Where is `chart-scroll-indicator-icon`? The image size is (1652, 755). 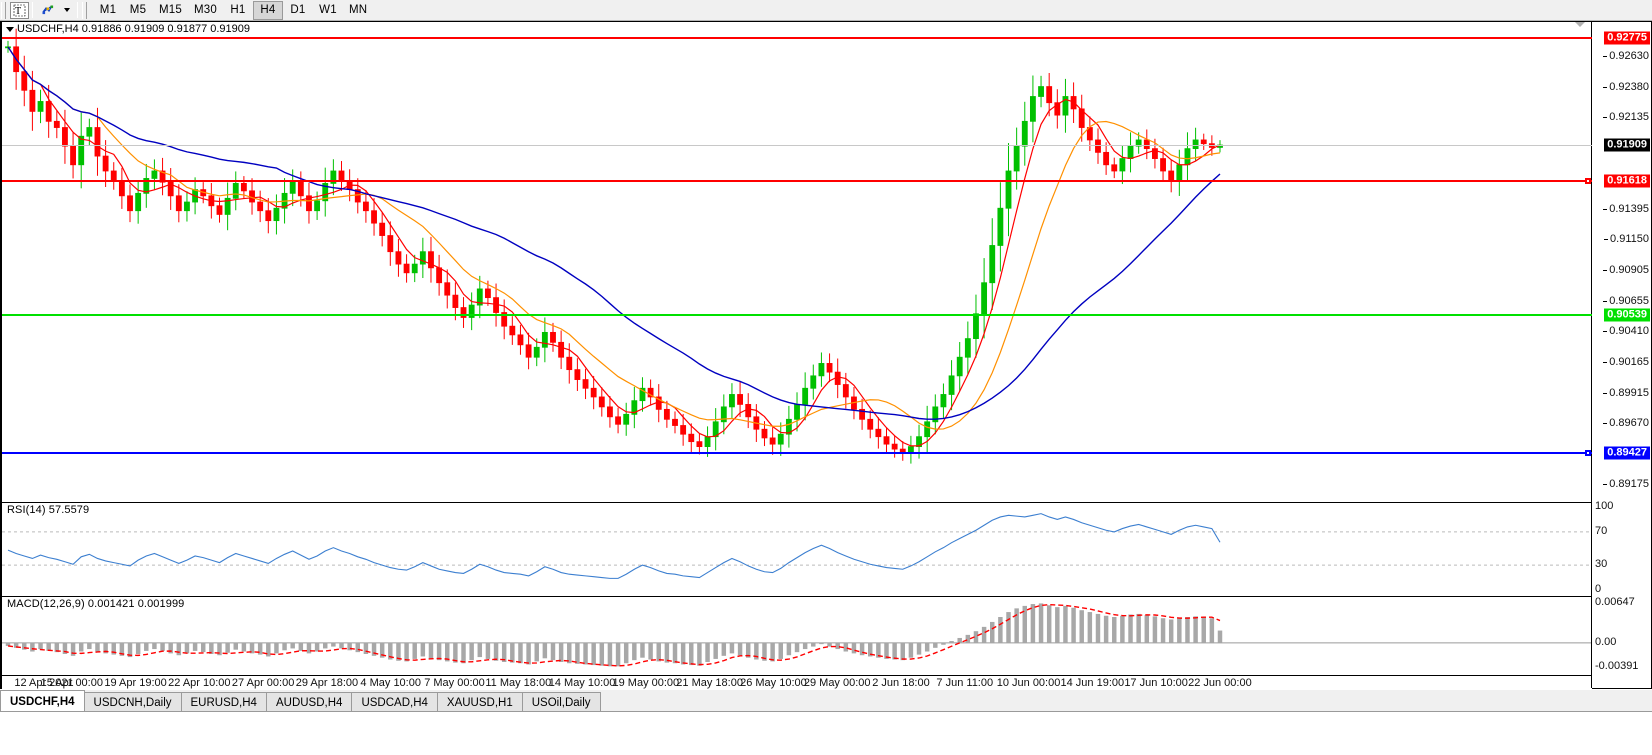 chart-scroll-indicator-icon is located at coordinates (1580, 24).